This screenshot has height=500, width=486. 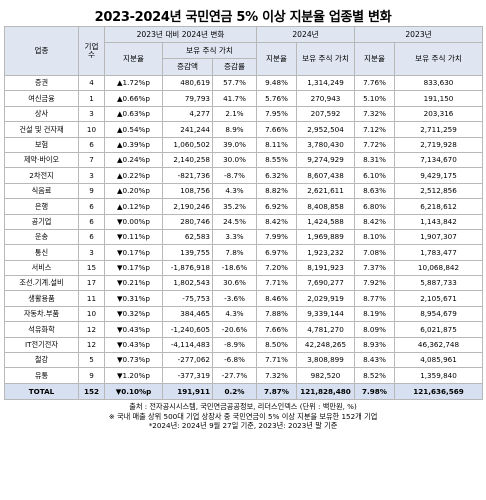 What do you see at coordinates (133, 375) in the screenshot?
I see `share-change-cell: ▼1.20%p` at bounding box center [133, 375].